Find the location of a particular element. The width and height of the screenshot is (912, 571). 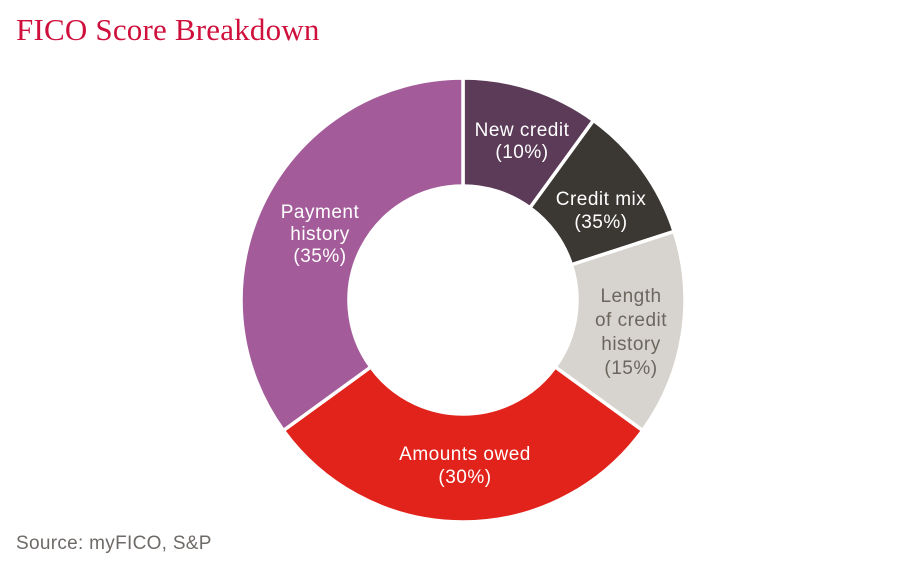

segment-label-payment-history: Payment history (35%) is located at coordinates (320, 234).